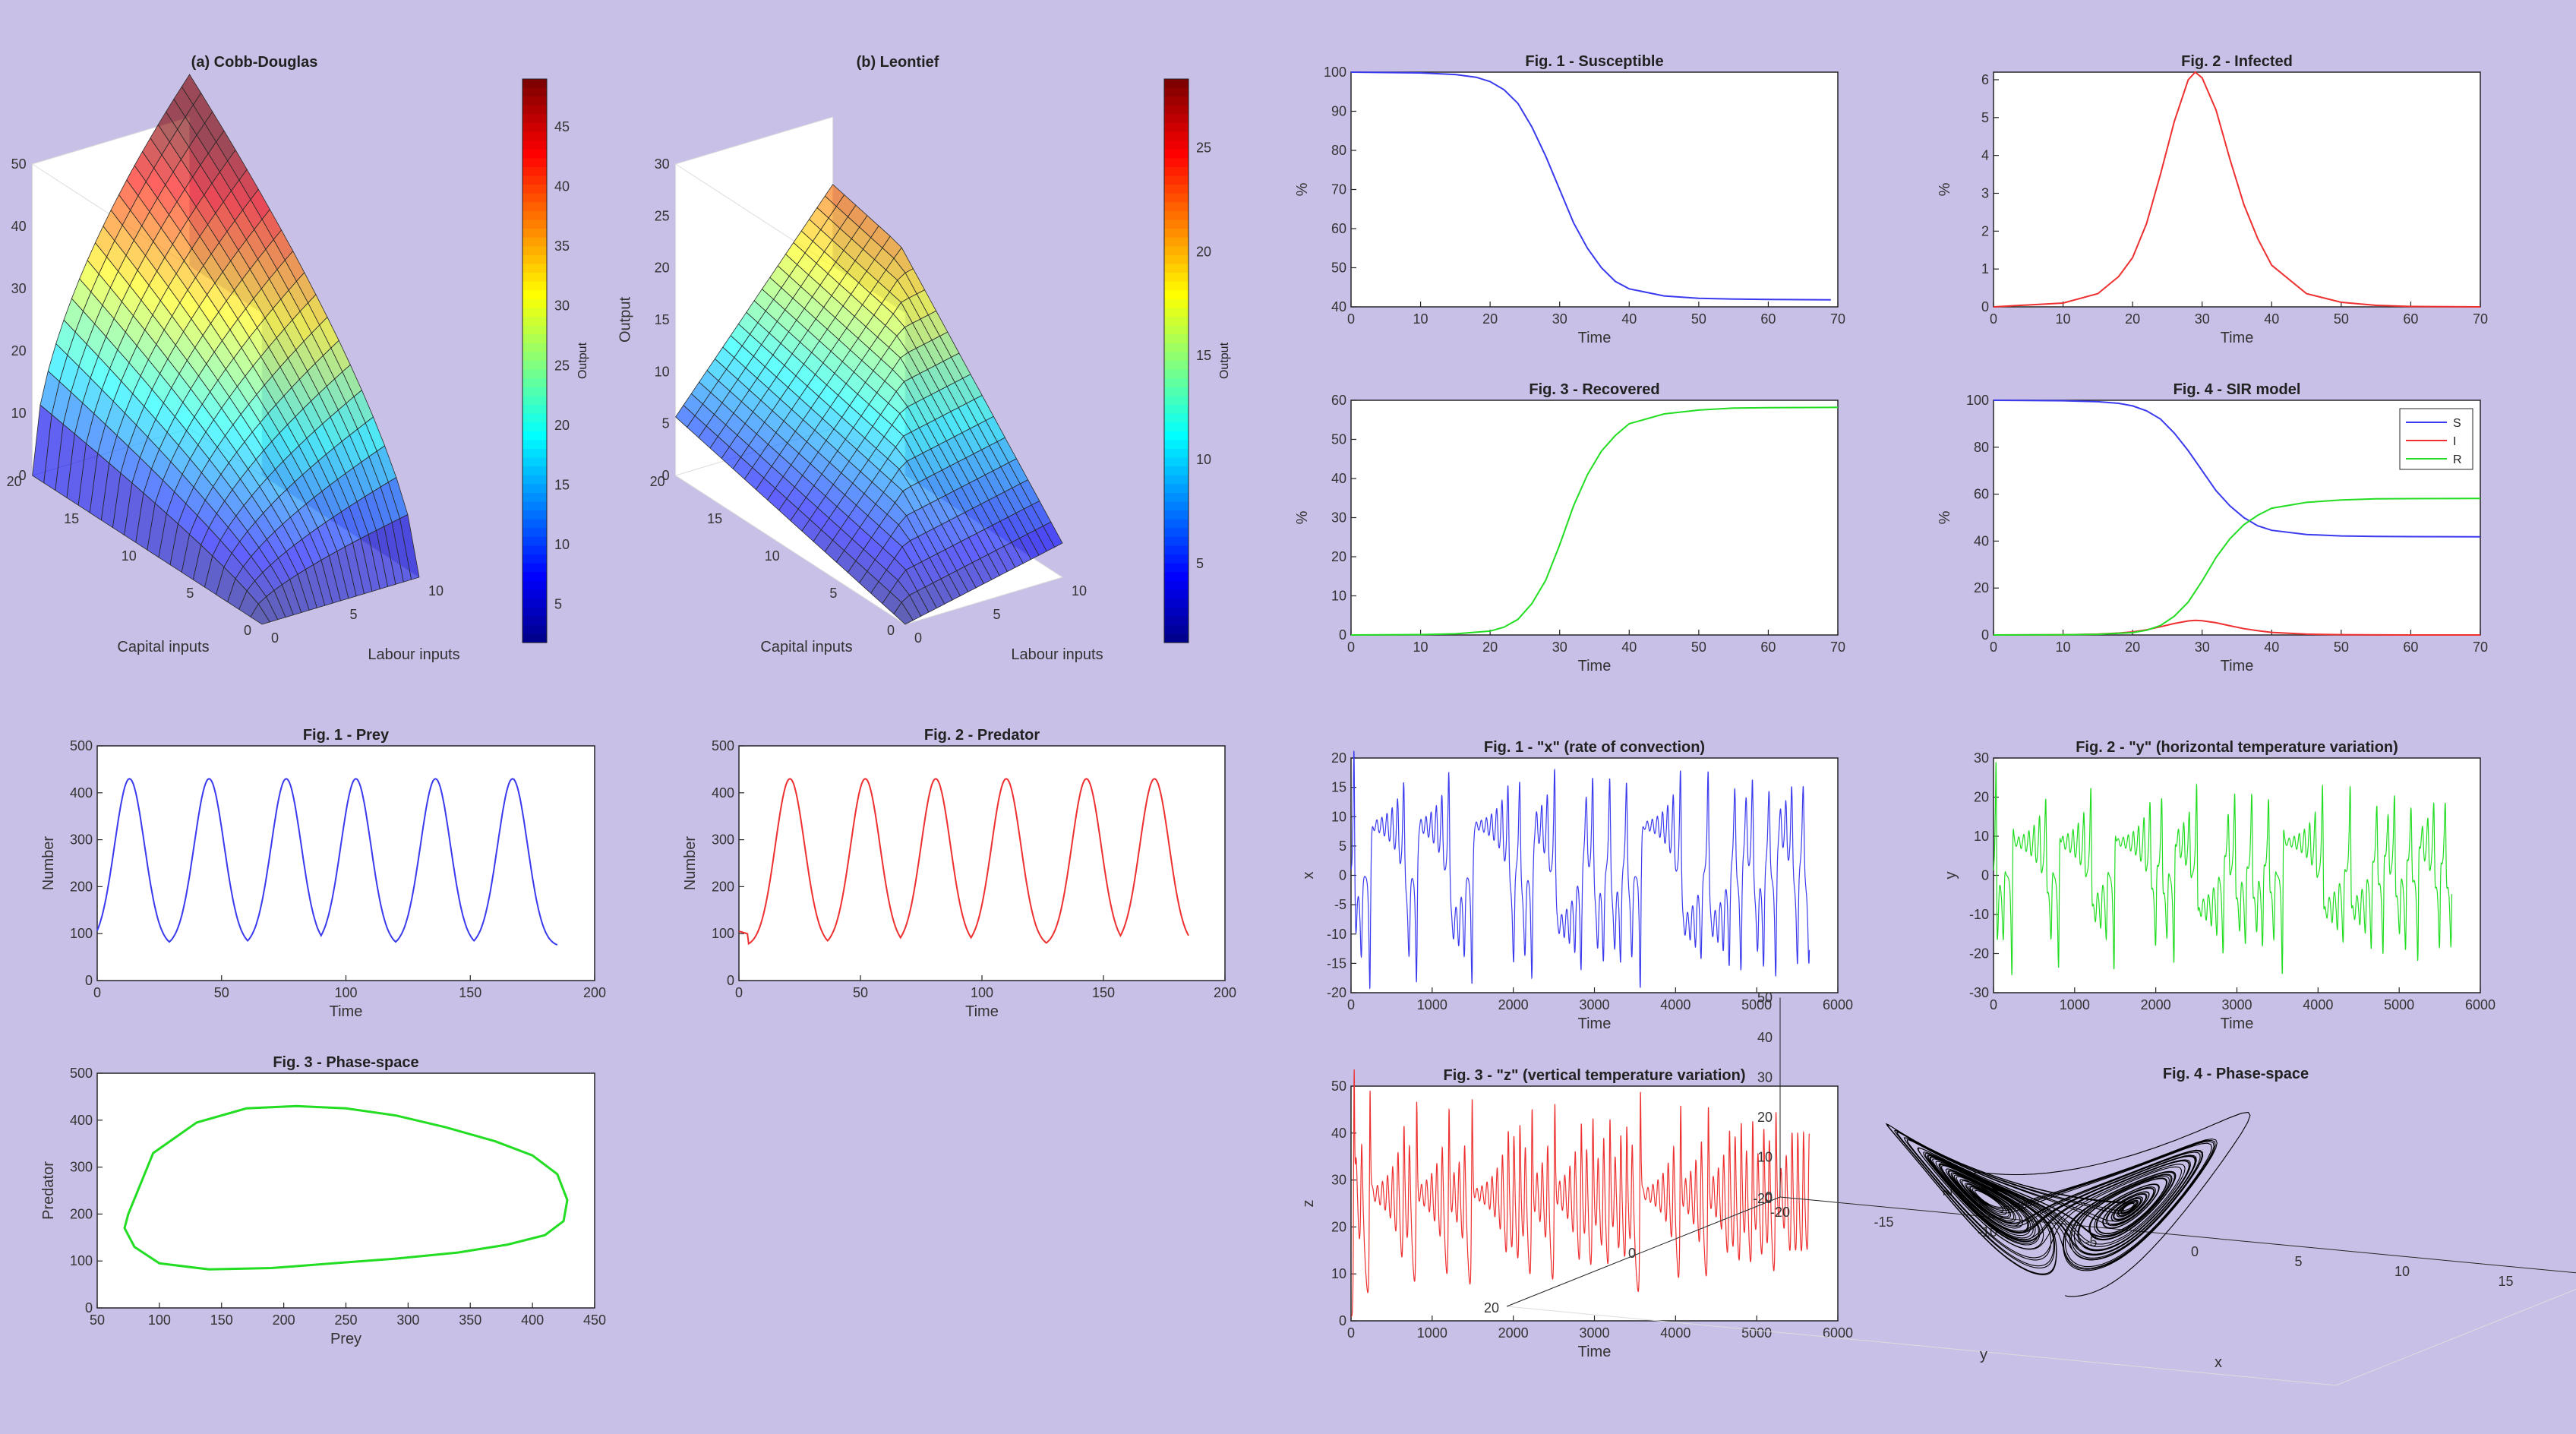 This screenshot has width=2576, height=1434. I want to click on x-tick-label: 40, so click(1629, 647).